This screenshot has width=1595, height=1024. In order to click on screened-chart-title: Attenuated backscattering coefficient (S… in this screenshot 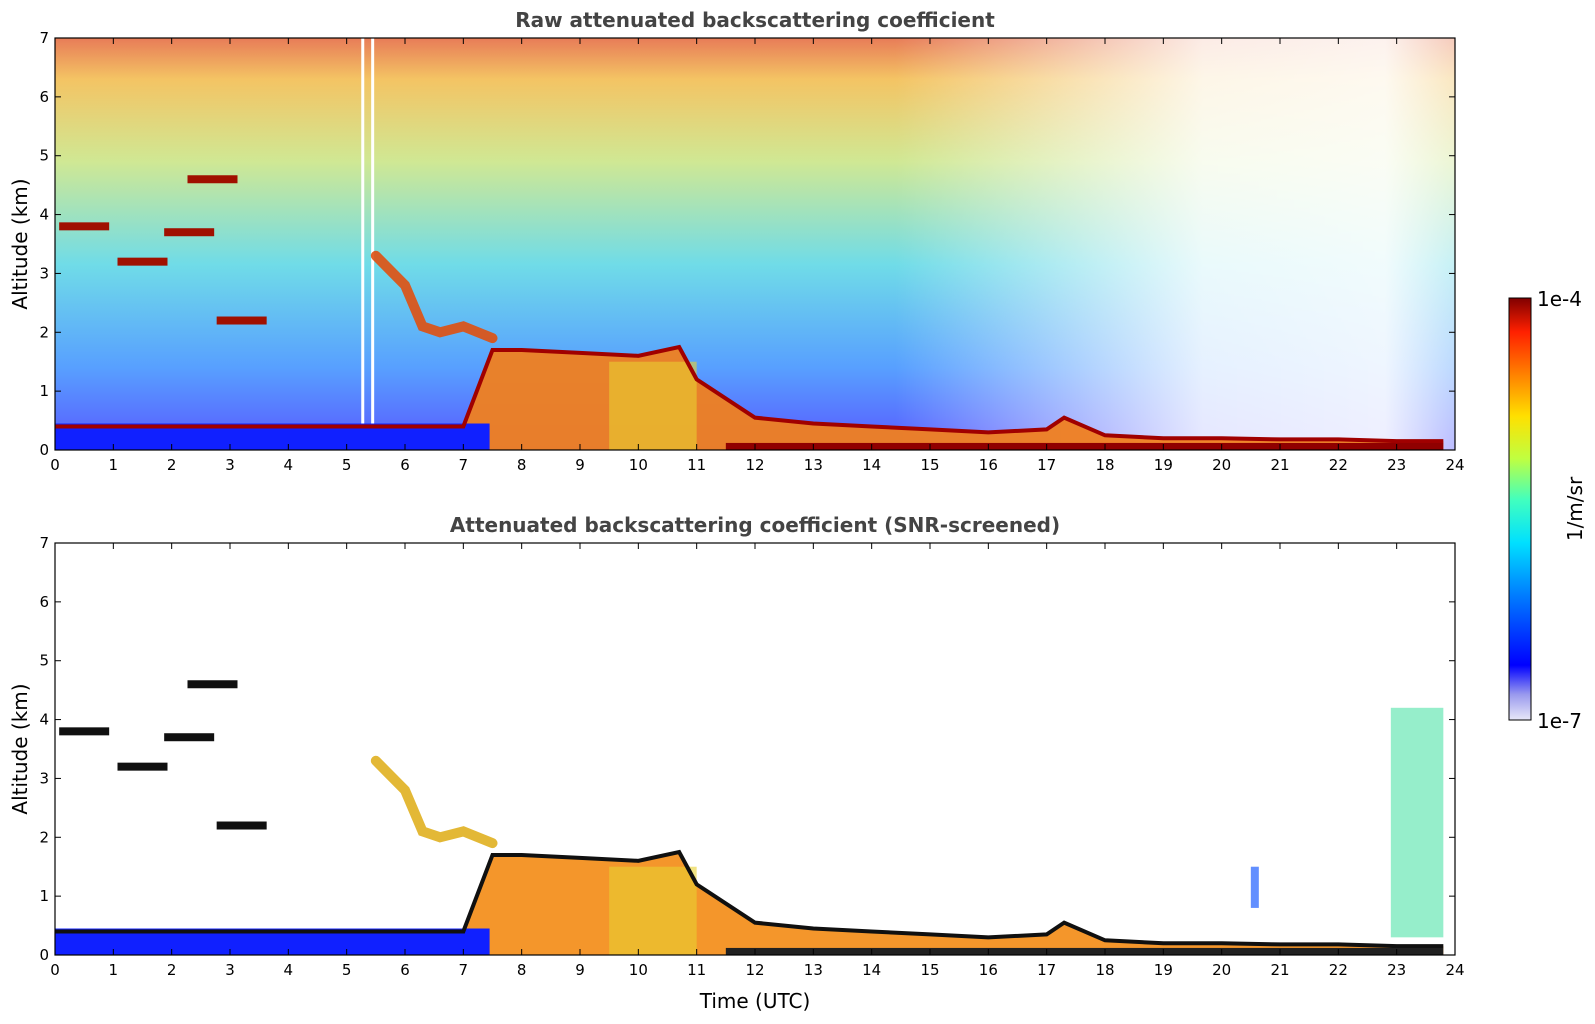, I will do `click(755, 525)`.